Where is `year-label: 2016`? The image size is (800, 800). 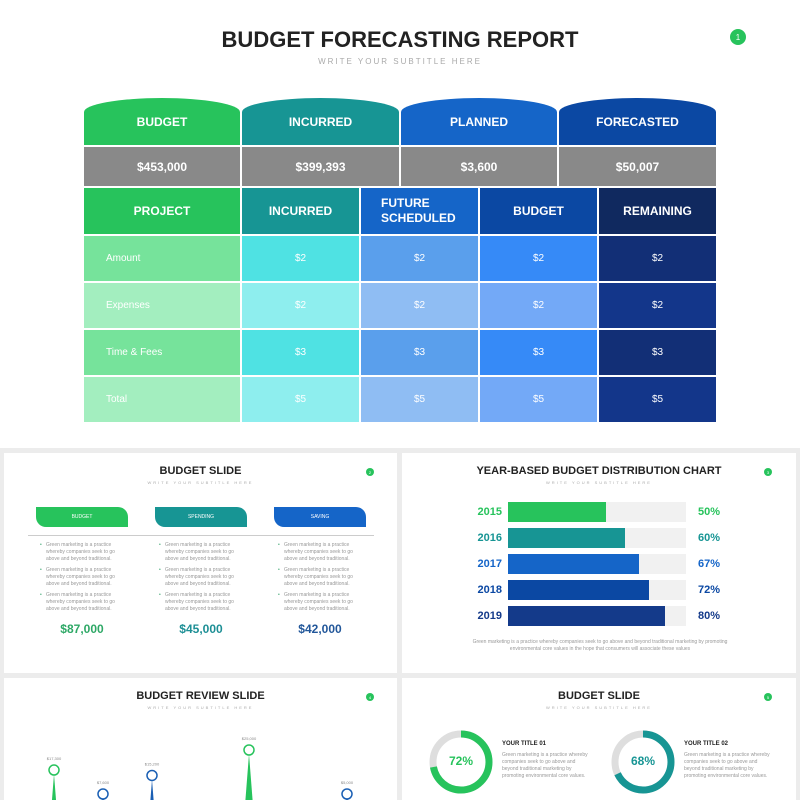
year-label: 2016 is located at coordinates (489, 538).